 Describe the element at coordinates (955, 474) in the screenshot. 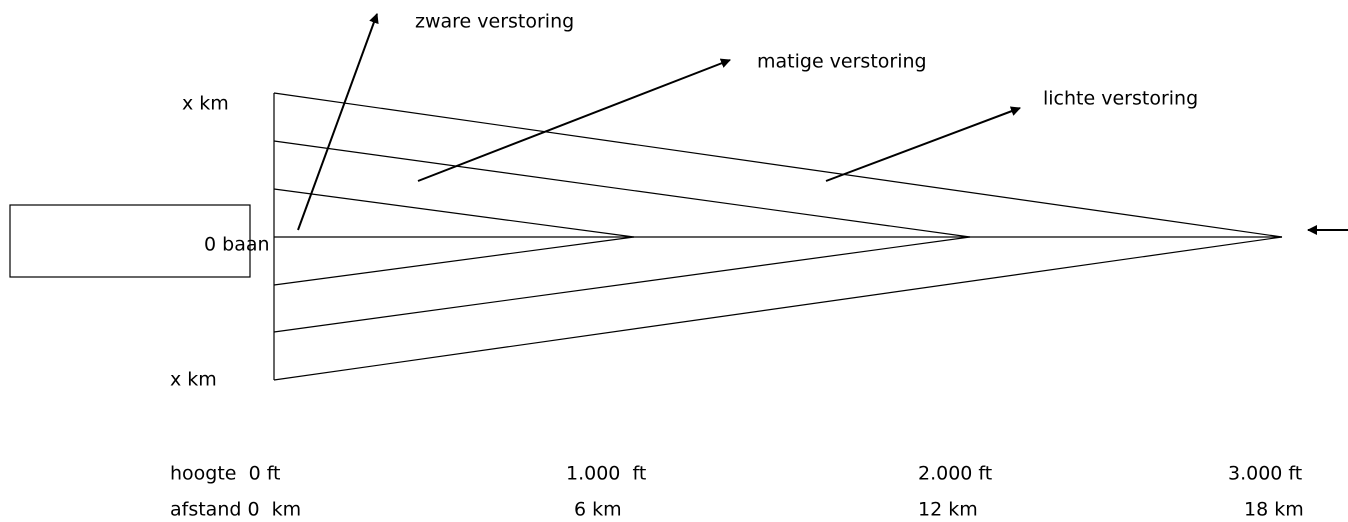

I see `height-label: 2.000 ft` at that location.